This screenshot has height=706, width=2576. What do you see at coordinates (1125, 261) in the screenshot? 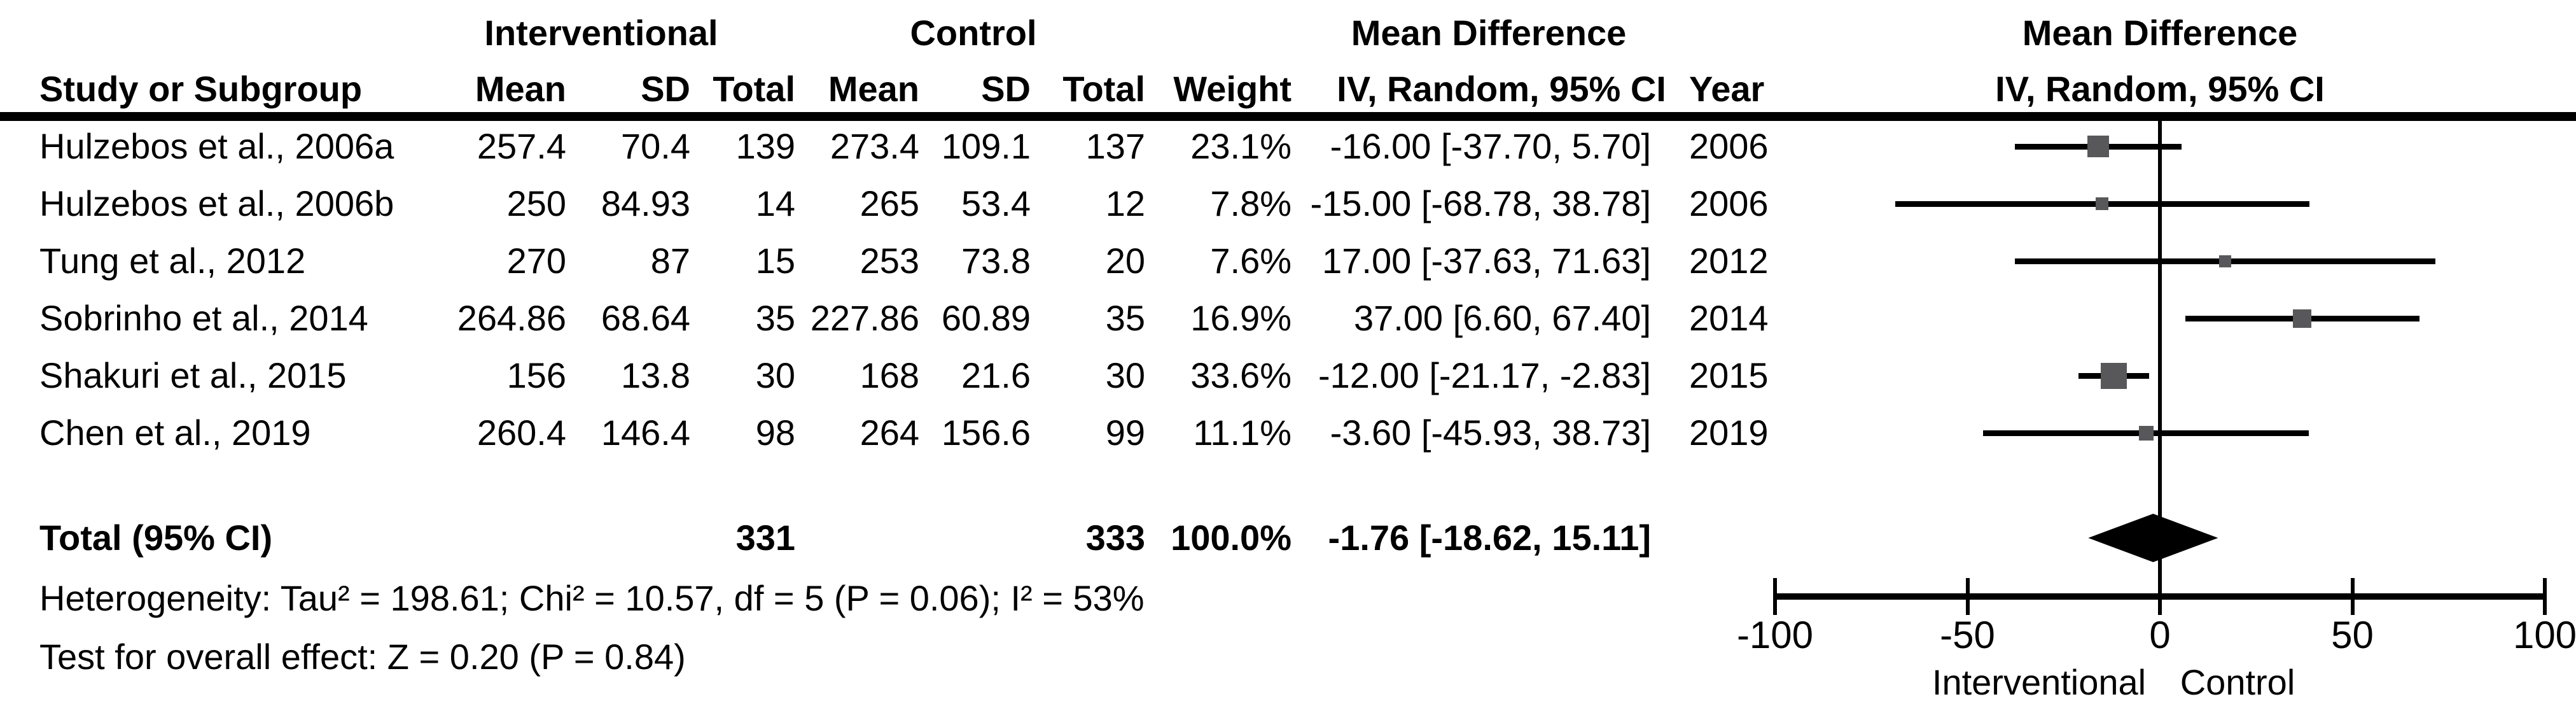
I see `cell-c-total: 20` at bounding box center [1125, 261].